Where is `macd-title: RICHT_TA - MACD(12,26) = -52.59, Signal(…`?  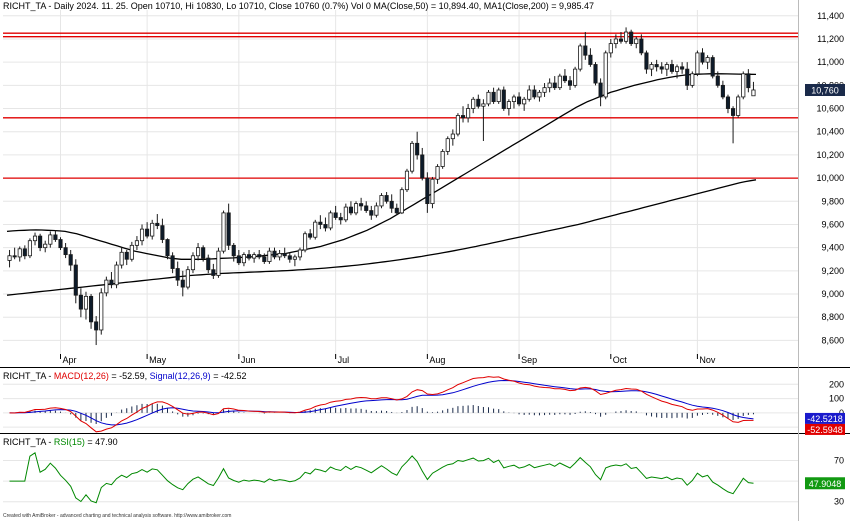 macd-title: RICHT_TA - MACD(12,26) = -52.59, Signal(… is located at coordinates (124, 376).